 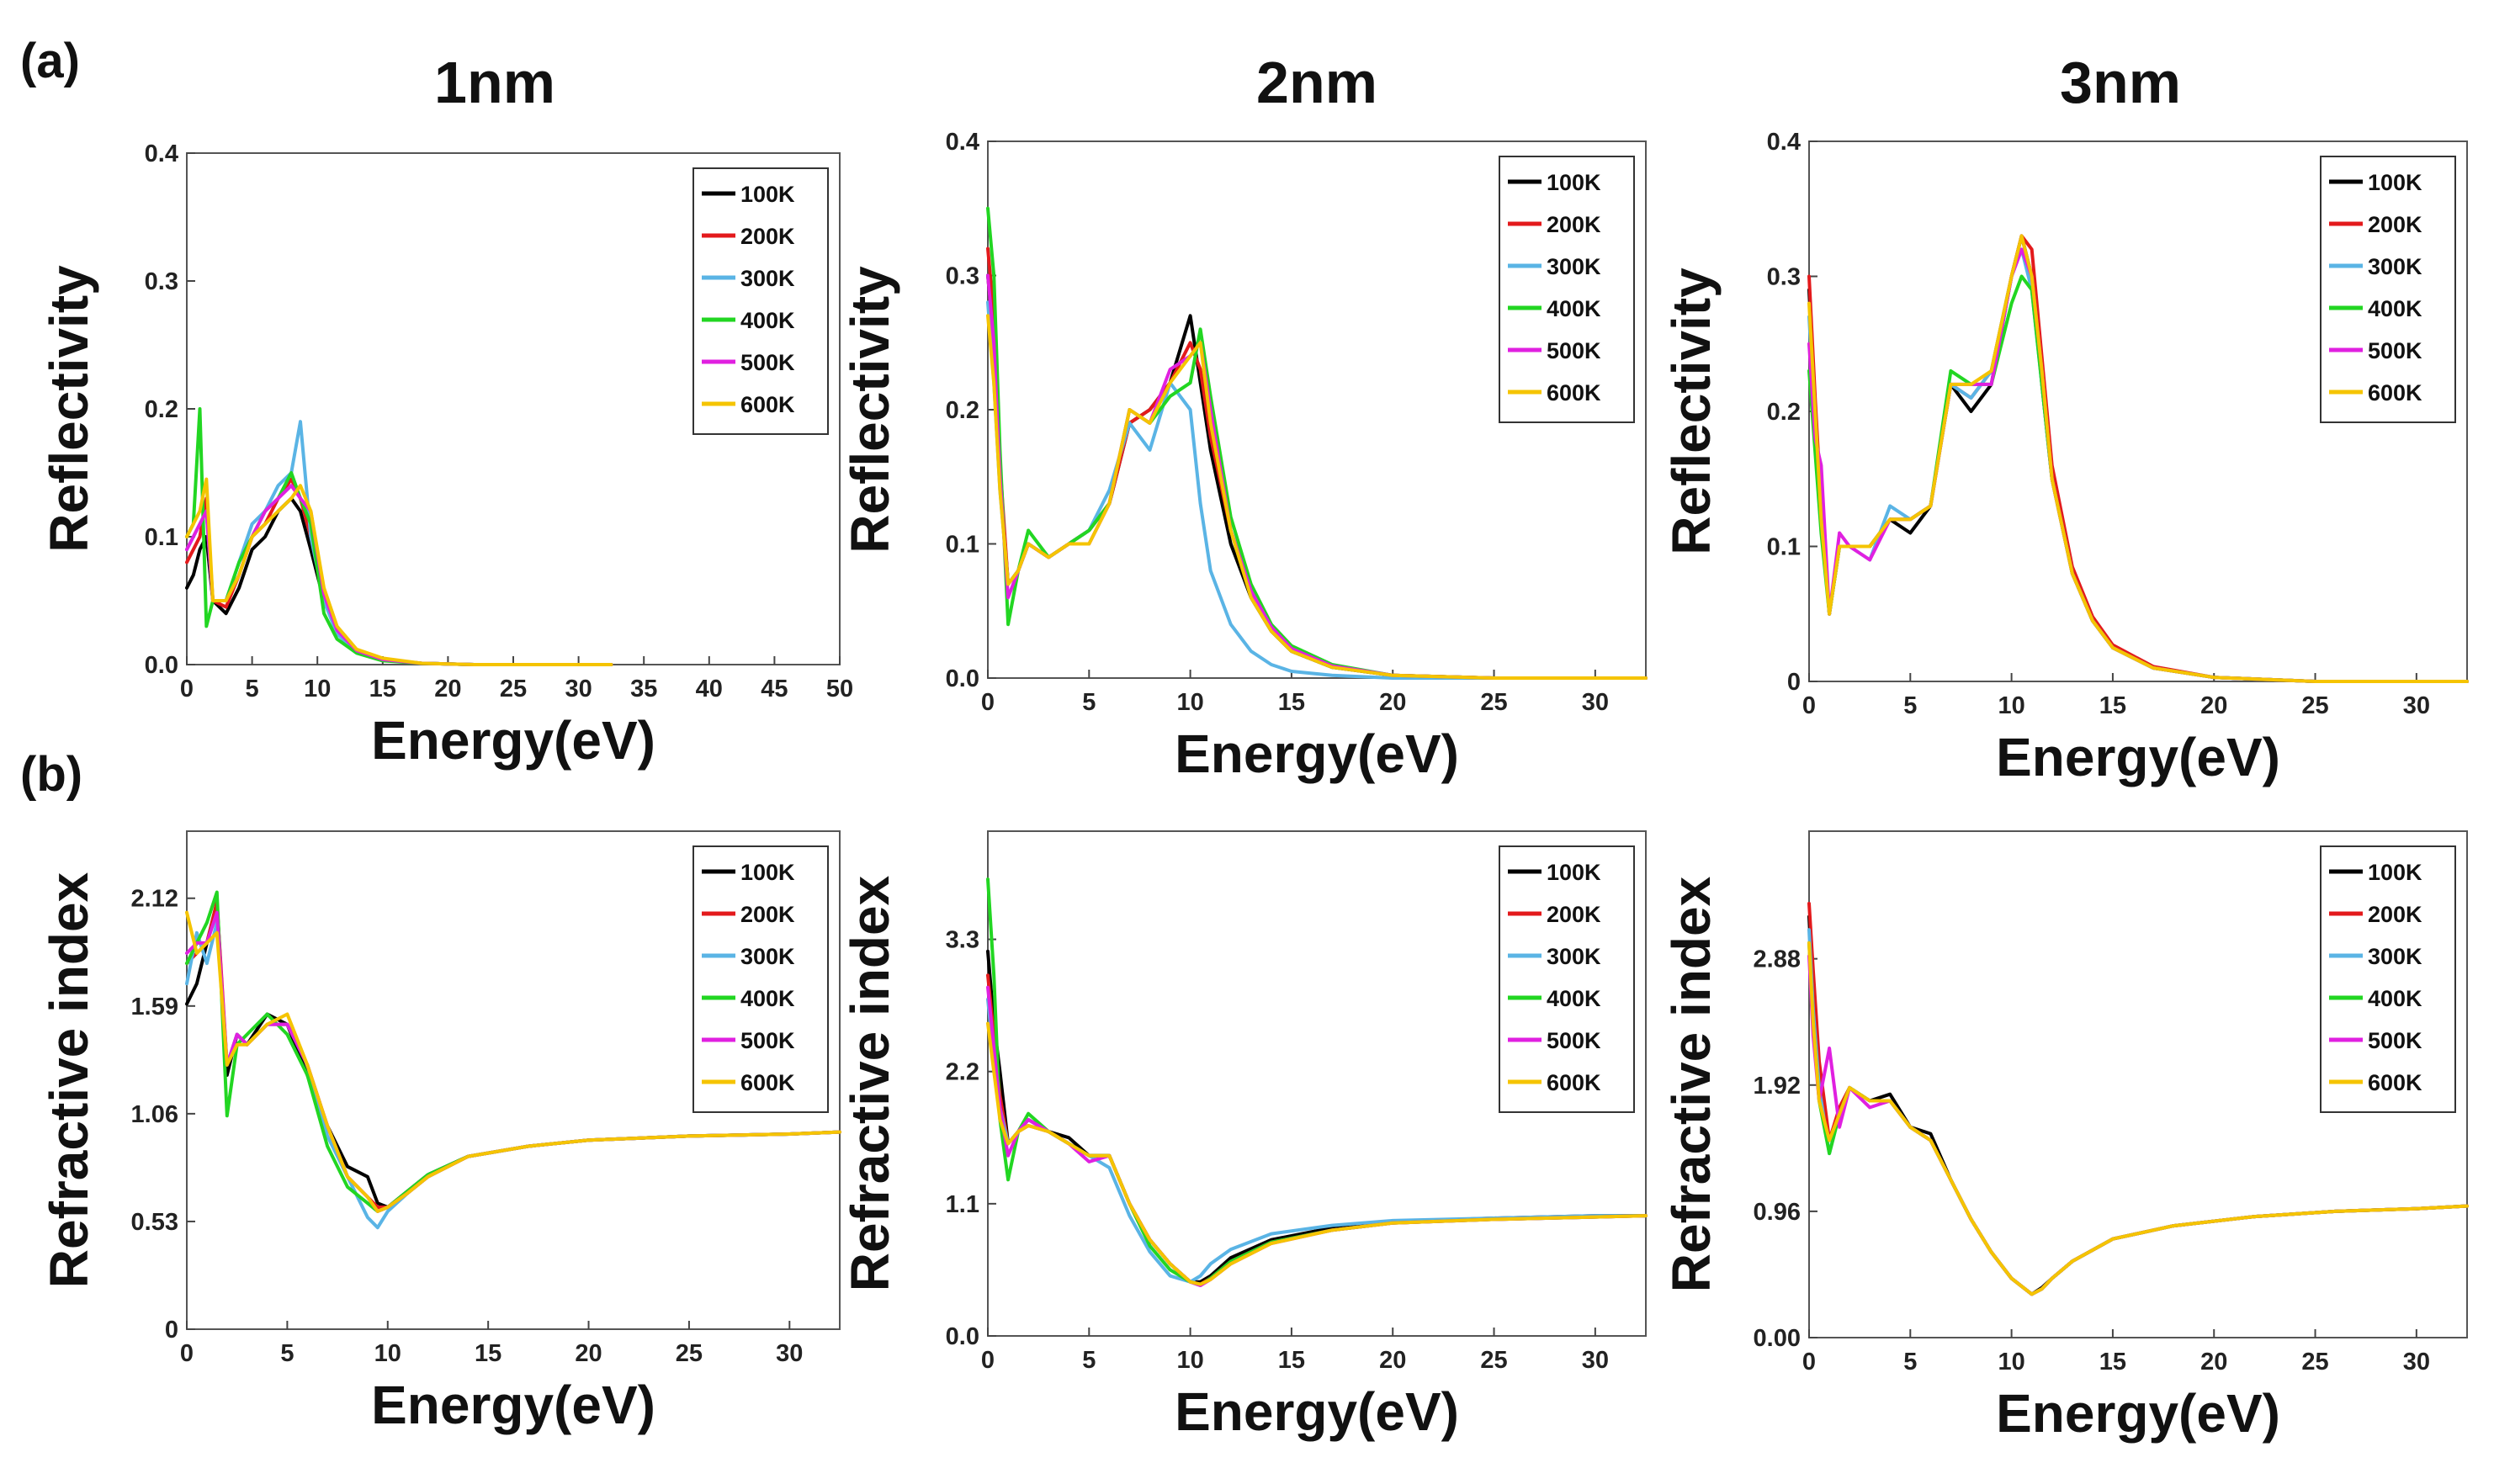 What do you see at coordinates (643, 689) in the screenshot?
I see `x-tick-label: 35` at bounding box center [643, 689].